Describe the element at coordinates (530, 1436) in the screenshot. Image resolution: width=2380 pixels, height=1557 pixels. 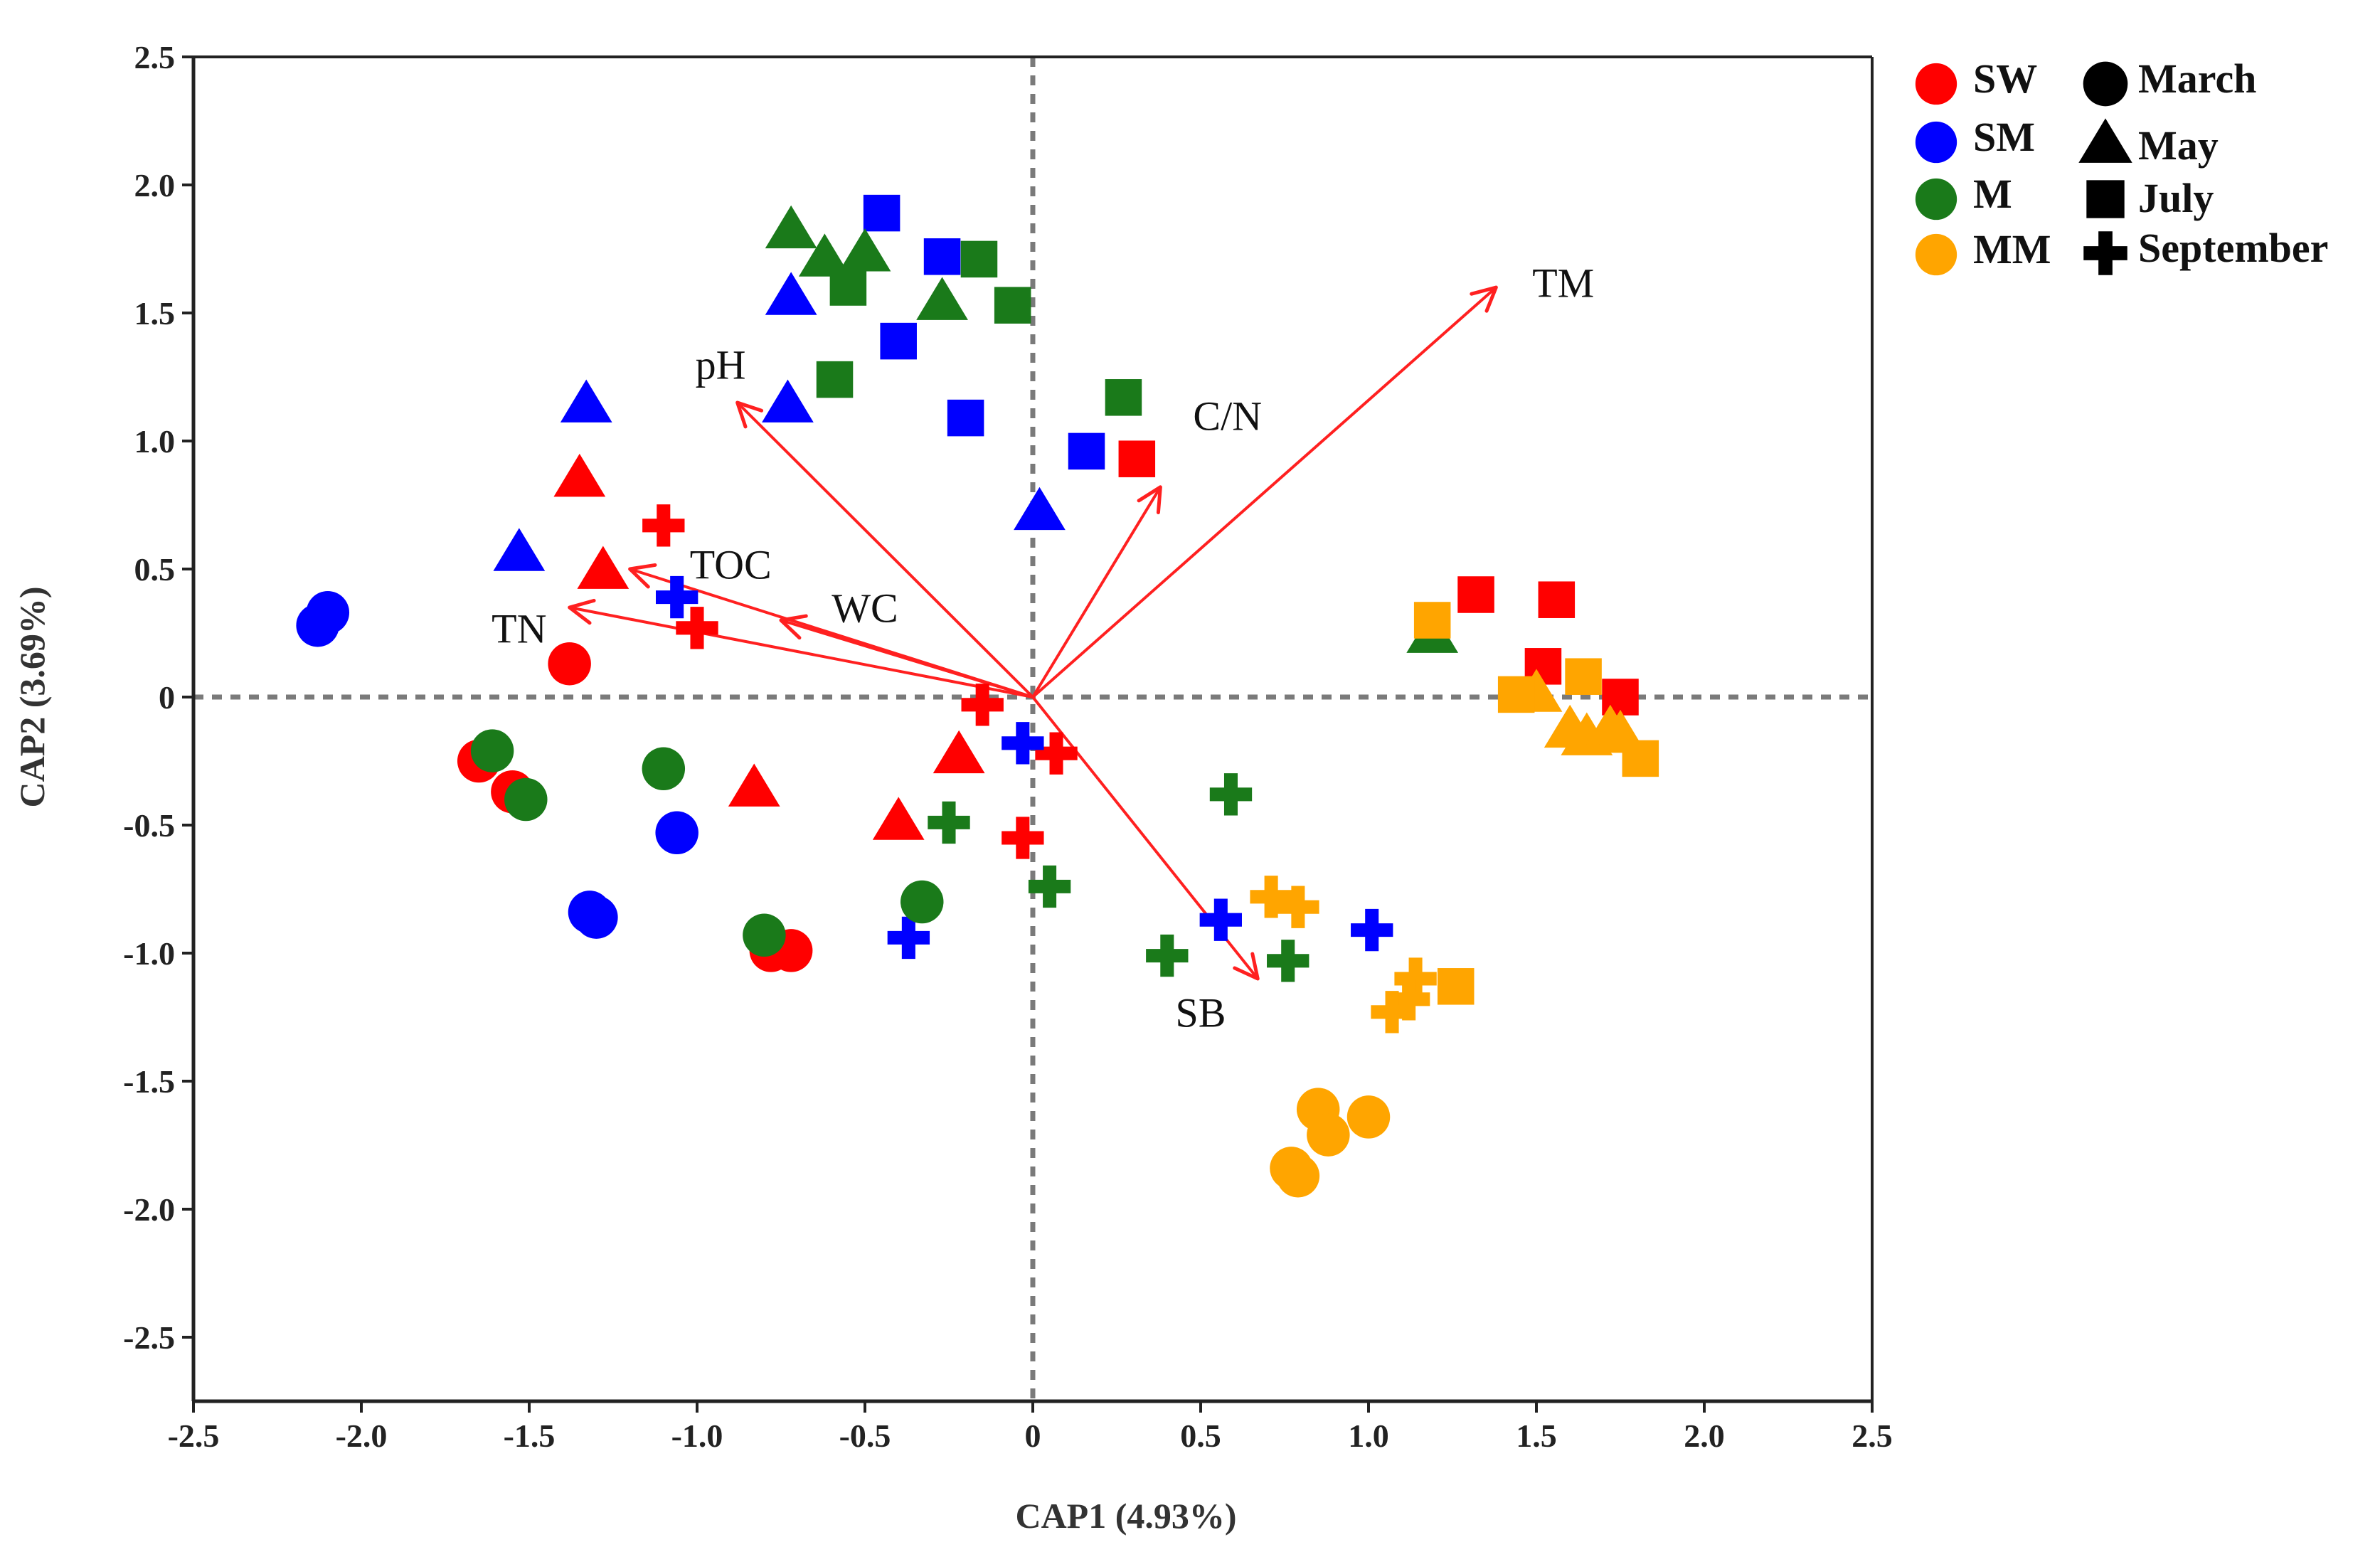
I see `x-tick-label: -1.5` at that location.